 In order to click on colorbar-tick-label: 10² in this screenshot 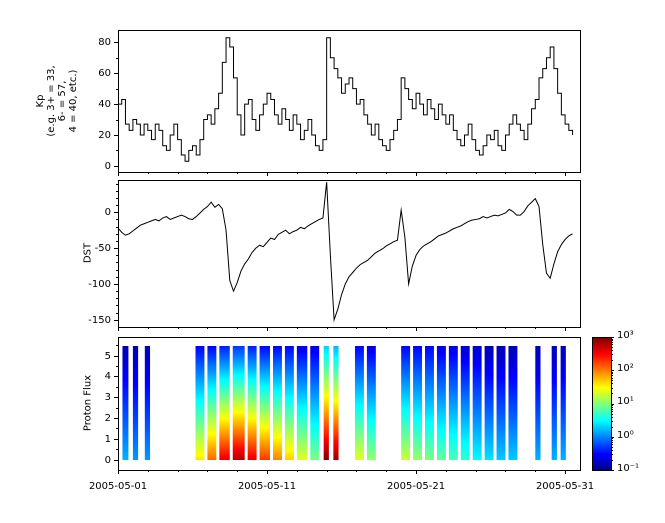, I will do `click(625, 368)`.